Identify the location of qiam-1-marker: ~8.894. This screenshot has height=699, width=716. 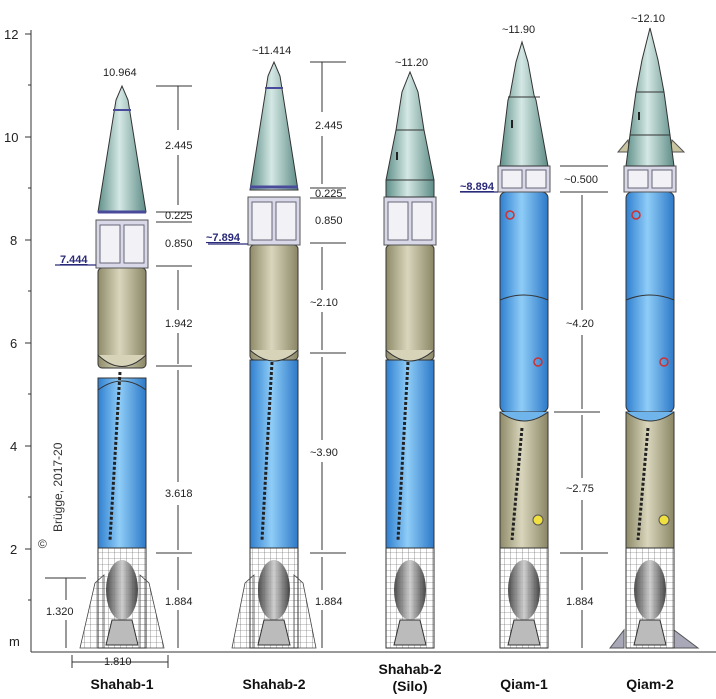
(477, 187).